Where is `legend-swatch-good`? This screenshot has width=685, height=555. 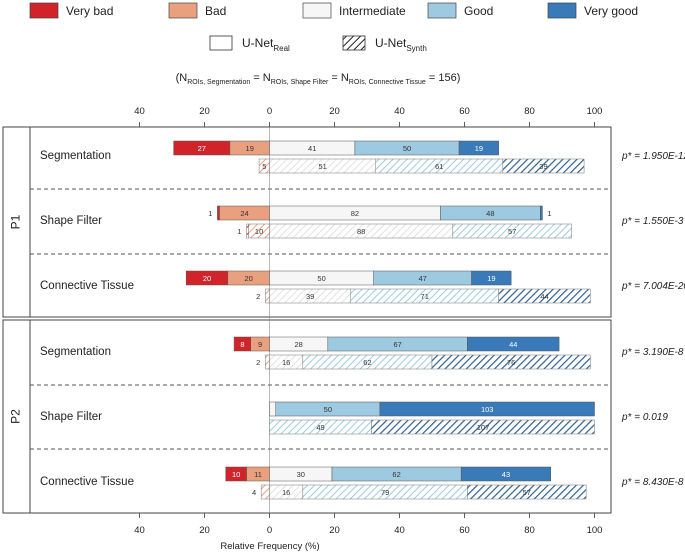
legend-swatch-good is located at coordinates (442, 10).